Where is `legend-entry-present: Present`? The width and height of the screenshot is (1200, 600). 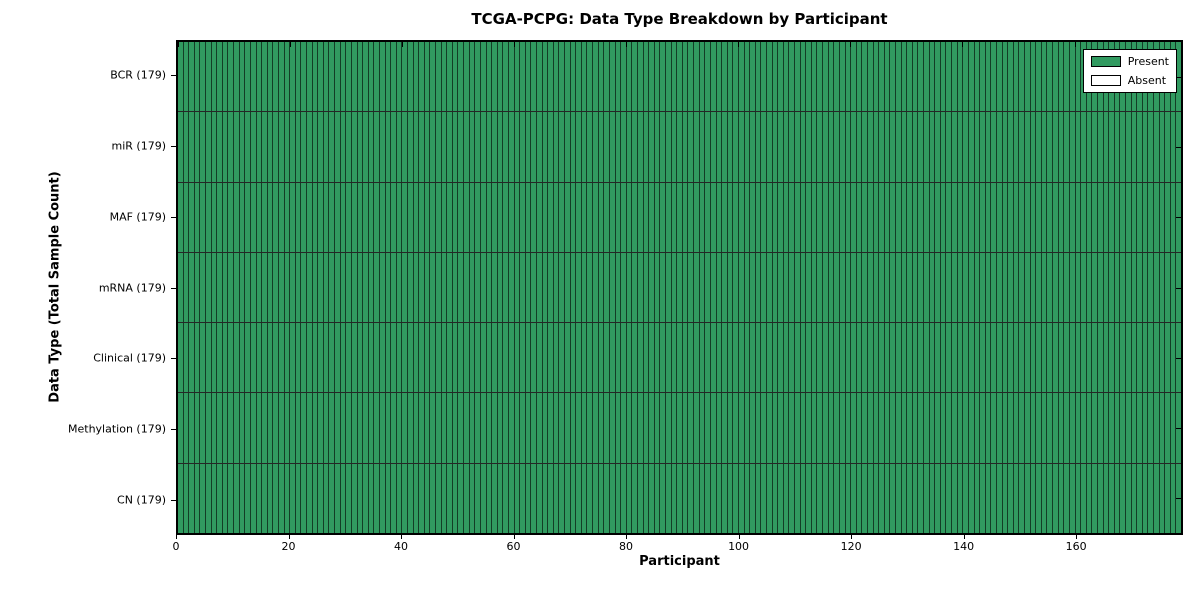 legend-entry-present: Present is located at coordinates (1129, 61).